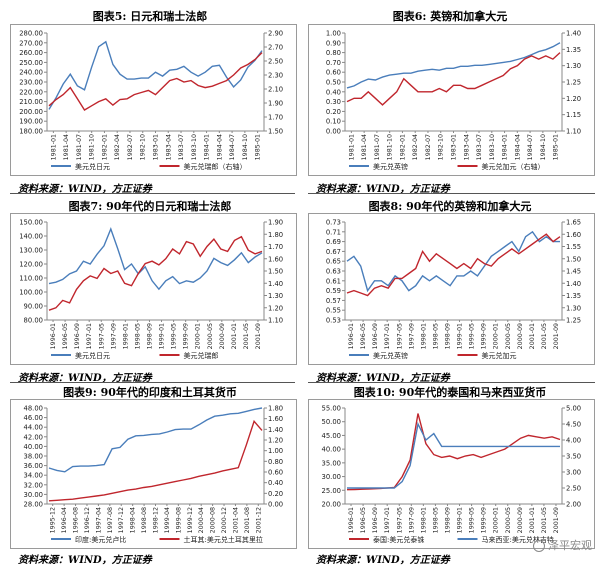  Describe the element at coordinates (133, 520) in the screenshot. I see `x-tick-label: 1998-04` at that location.